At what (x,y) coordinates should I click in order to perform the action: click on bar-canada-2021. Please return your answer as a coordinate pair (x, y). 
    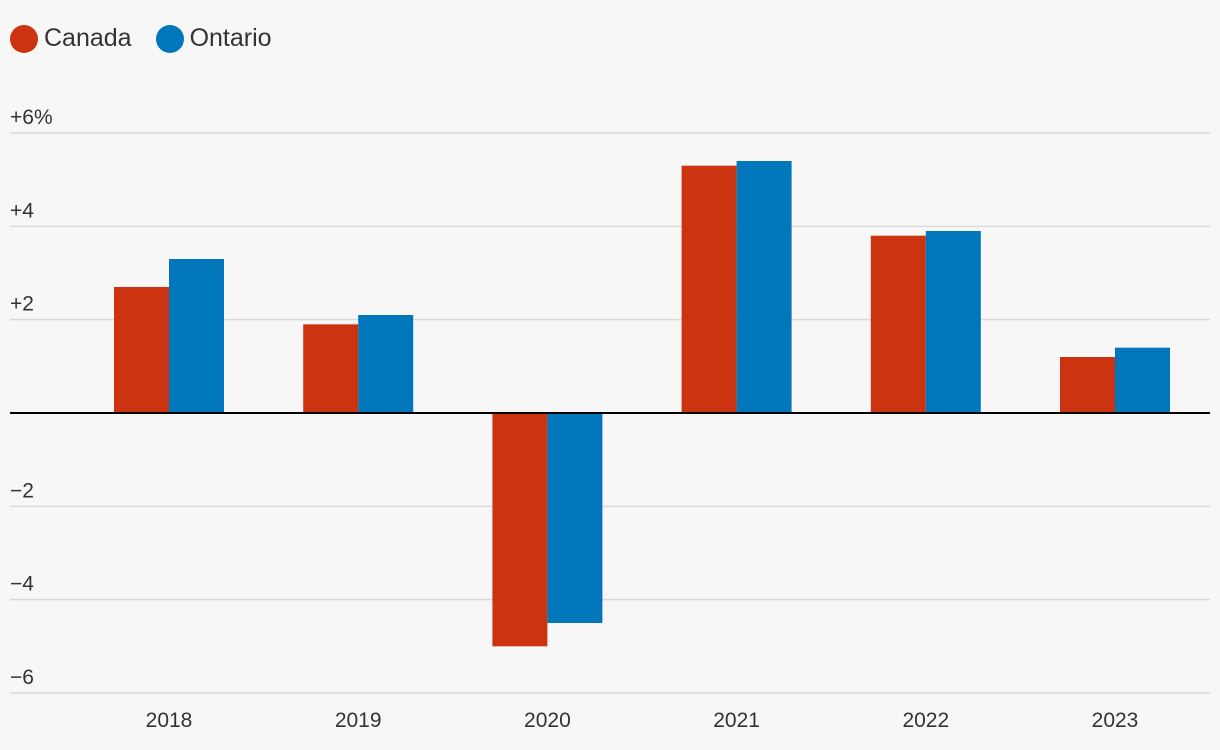
    Looking at the image, I should click on (709, 289).